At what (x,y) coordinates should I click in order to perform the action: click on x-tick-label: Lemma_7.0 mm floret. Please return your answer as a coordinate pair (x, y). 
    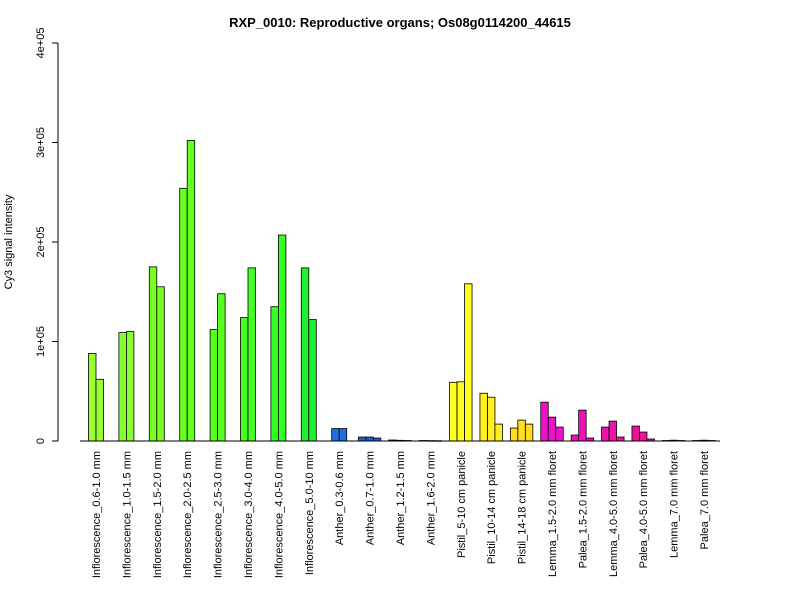
    Looking at the image, I should click on (675, 504).